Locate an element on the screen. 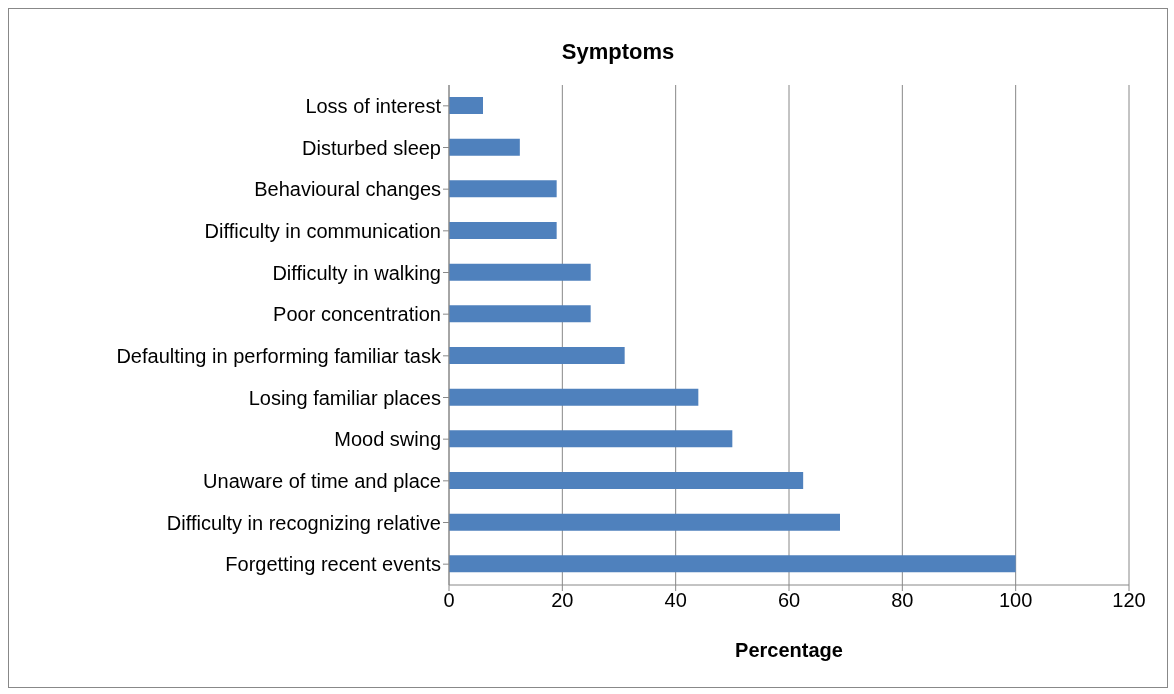  y-tick-label: Poor concentration is located at coordinates (357, 314).